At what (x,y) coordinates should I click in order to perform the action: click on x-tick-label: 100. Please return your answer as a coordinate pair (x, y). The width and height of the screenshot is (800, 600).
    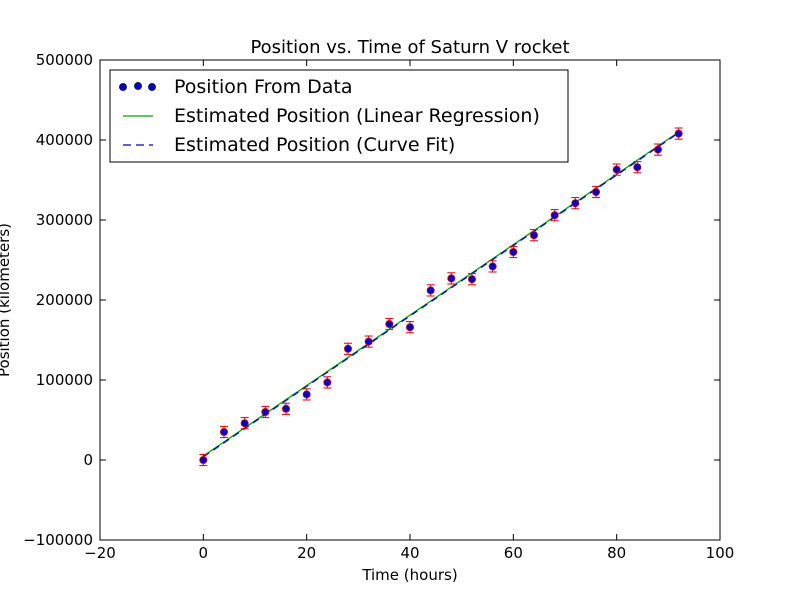
    Looking at the image, I should click on (720, 553).